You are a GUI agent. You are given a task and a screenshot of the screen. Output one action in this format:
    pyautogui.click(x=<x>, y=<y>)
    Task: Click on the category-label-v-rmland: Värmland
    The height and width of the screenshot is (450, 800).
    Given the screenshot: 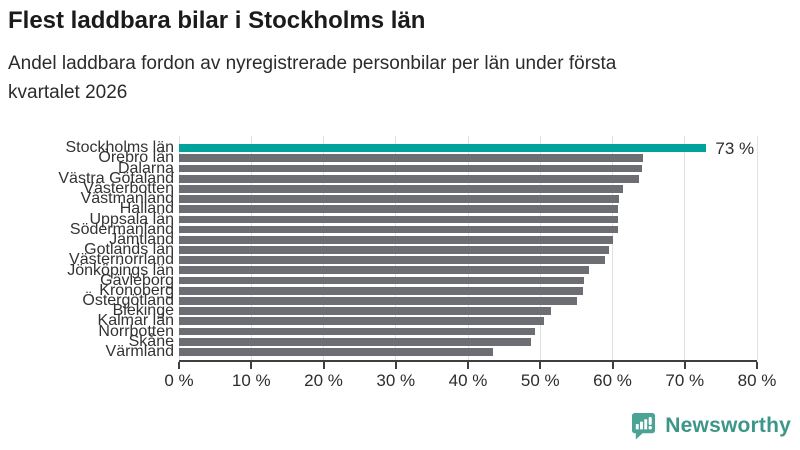 What is the action you would take?
    pyautogui.click(x=139, y=352)
    